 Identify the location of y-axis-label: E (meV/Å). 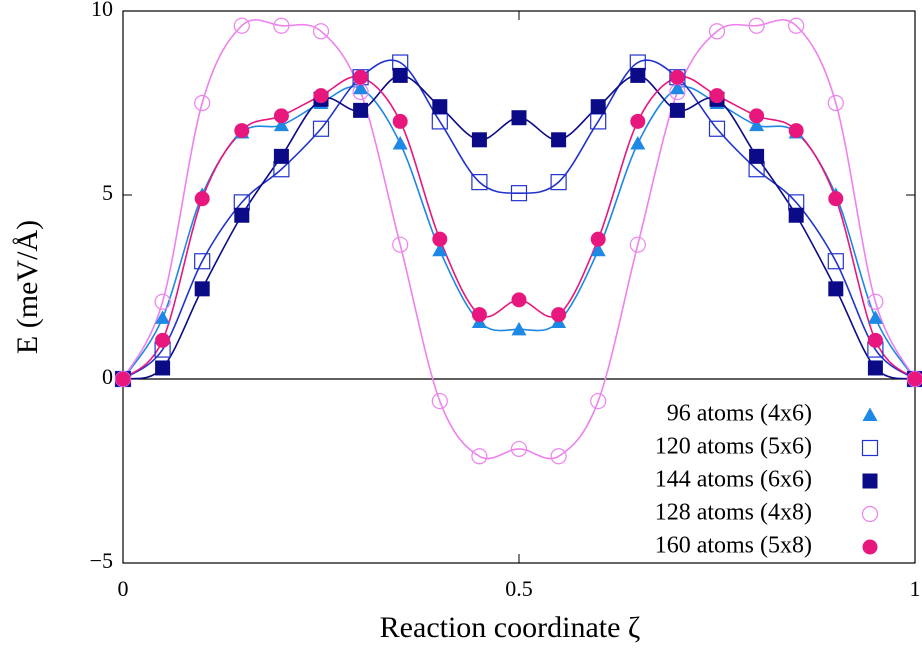
(27, 287).